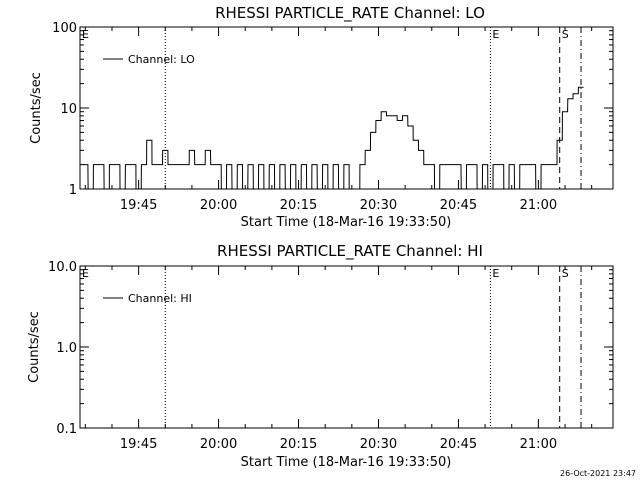 The height and width of the screenshot is (480, 640). I want to click on hi-x-tick-label: 20:00, so click(218, 444).